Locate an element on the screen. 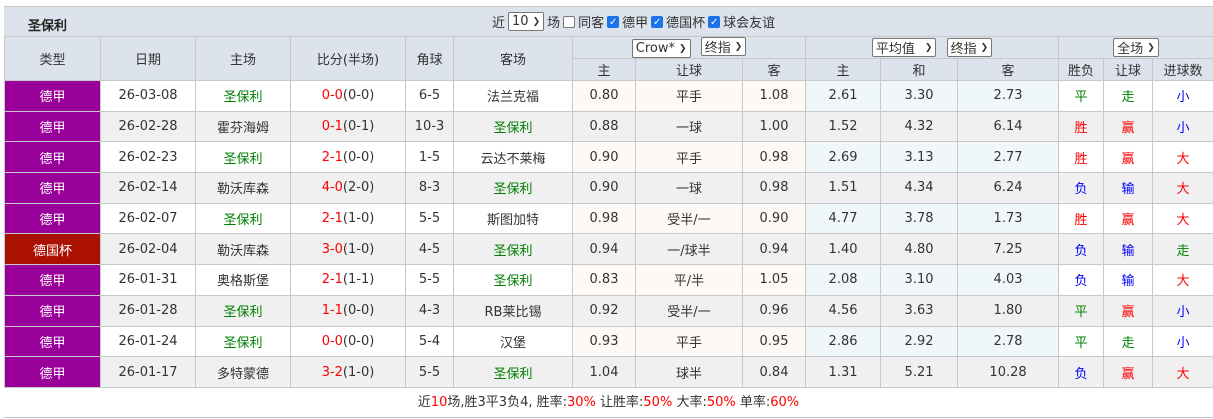 The height and width of the screenshot is (419, 1213). avg-draw-odds: 4.32 is located at coordinates (919, 126).